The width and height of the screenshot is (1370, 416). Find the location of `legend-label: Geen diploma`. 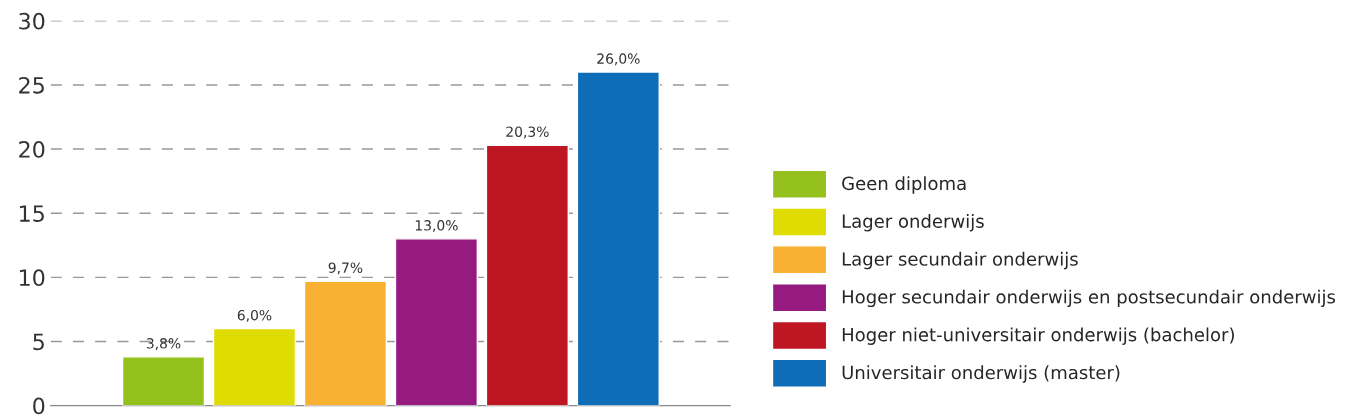

legend-label: Geen diploma is located at coordinates (904, 185).